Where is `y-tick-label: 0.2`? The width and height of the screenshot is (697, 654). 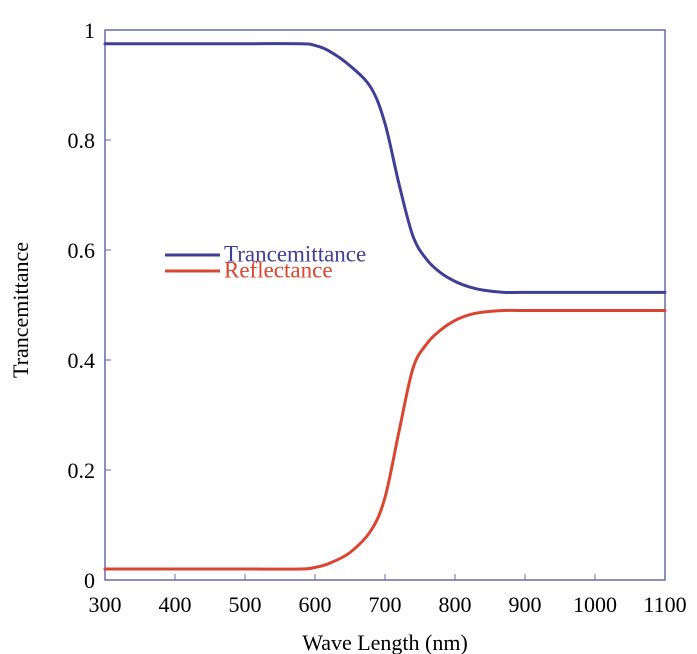
y-tick-label: 0.2 is located at coordinates (82, 470).